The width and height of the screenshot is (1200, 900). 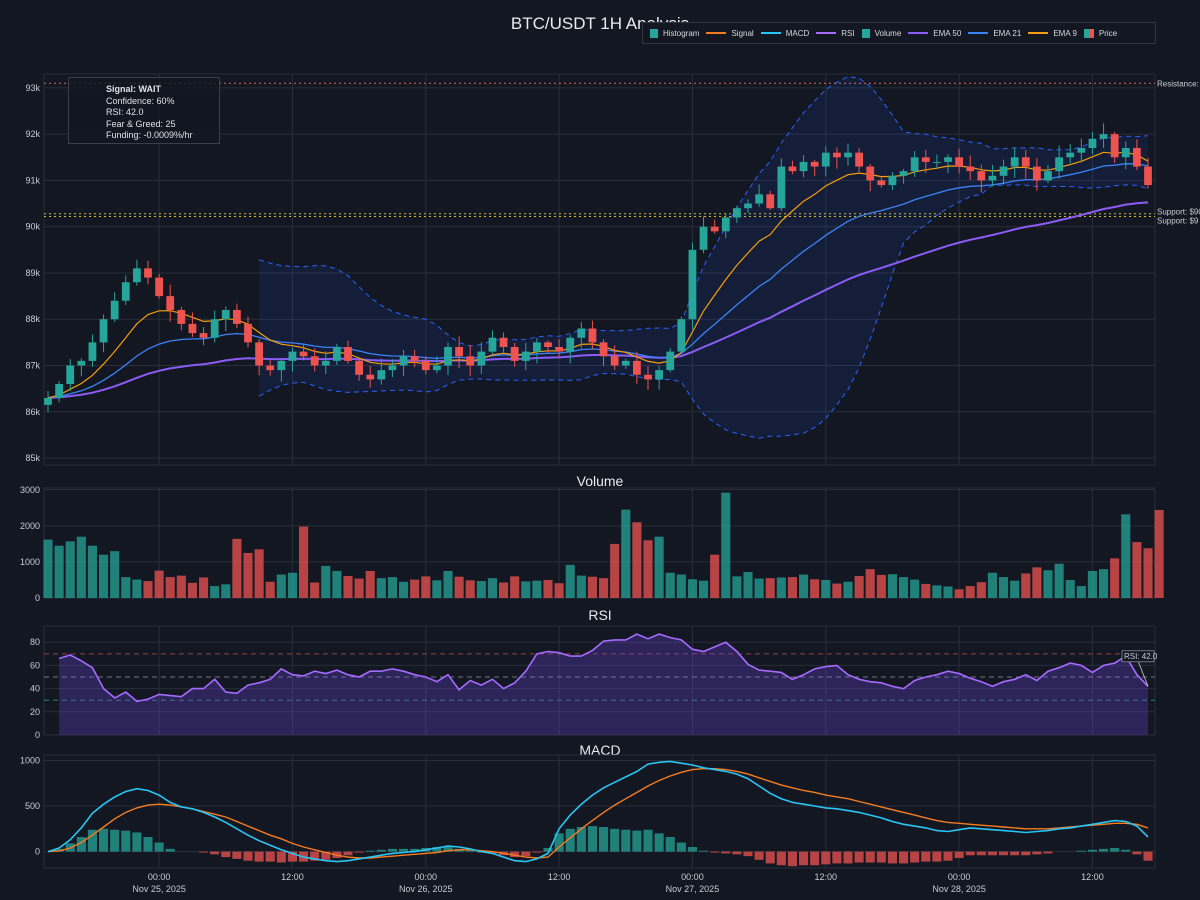 What do you see at coordinates (35, 665) in the screenshot?
I see `rsi-y-tick-label: 60` at bounding box center [35, 665].